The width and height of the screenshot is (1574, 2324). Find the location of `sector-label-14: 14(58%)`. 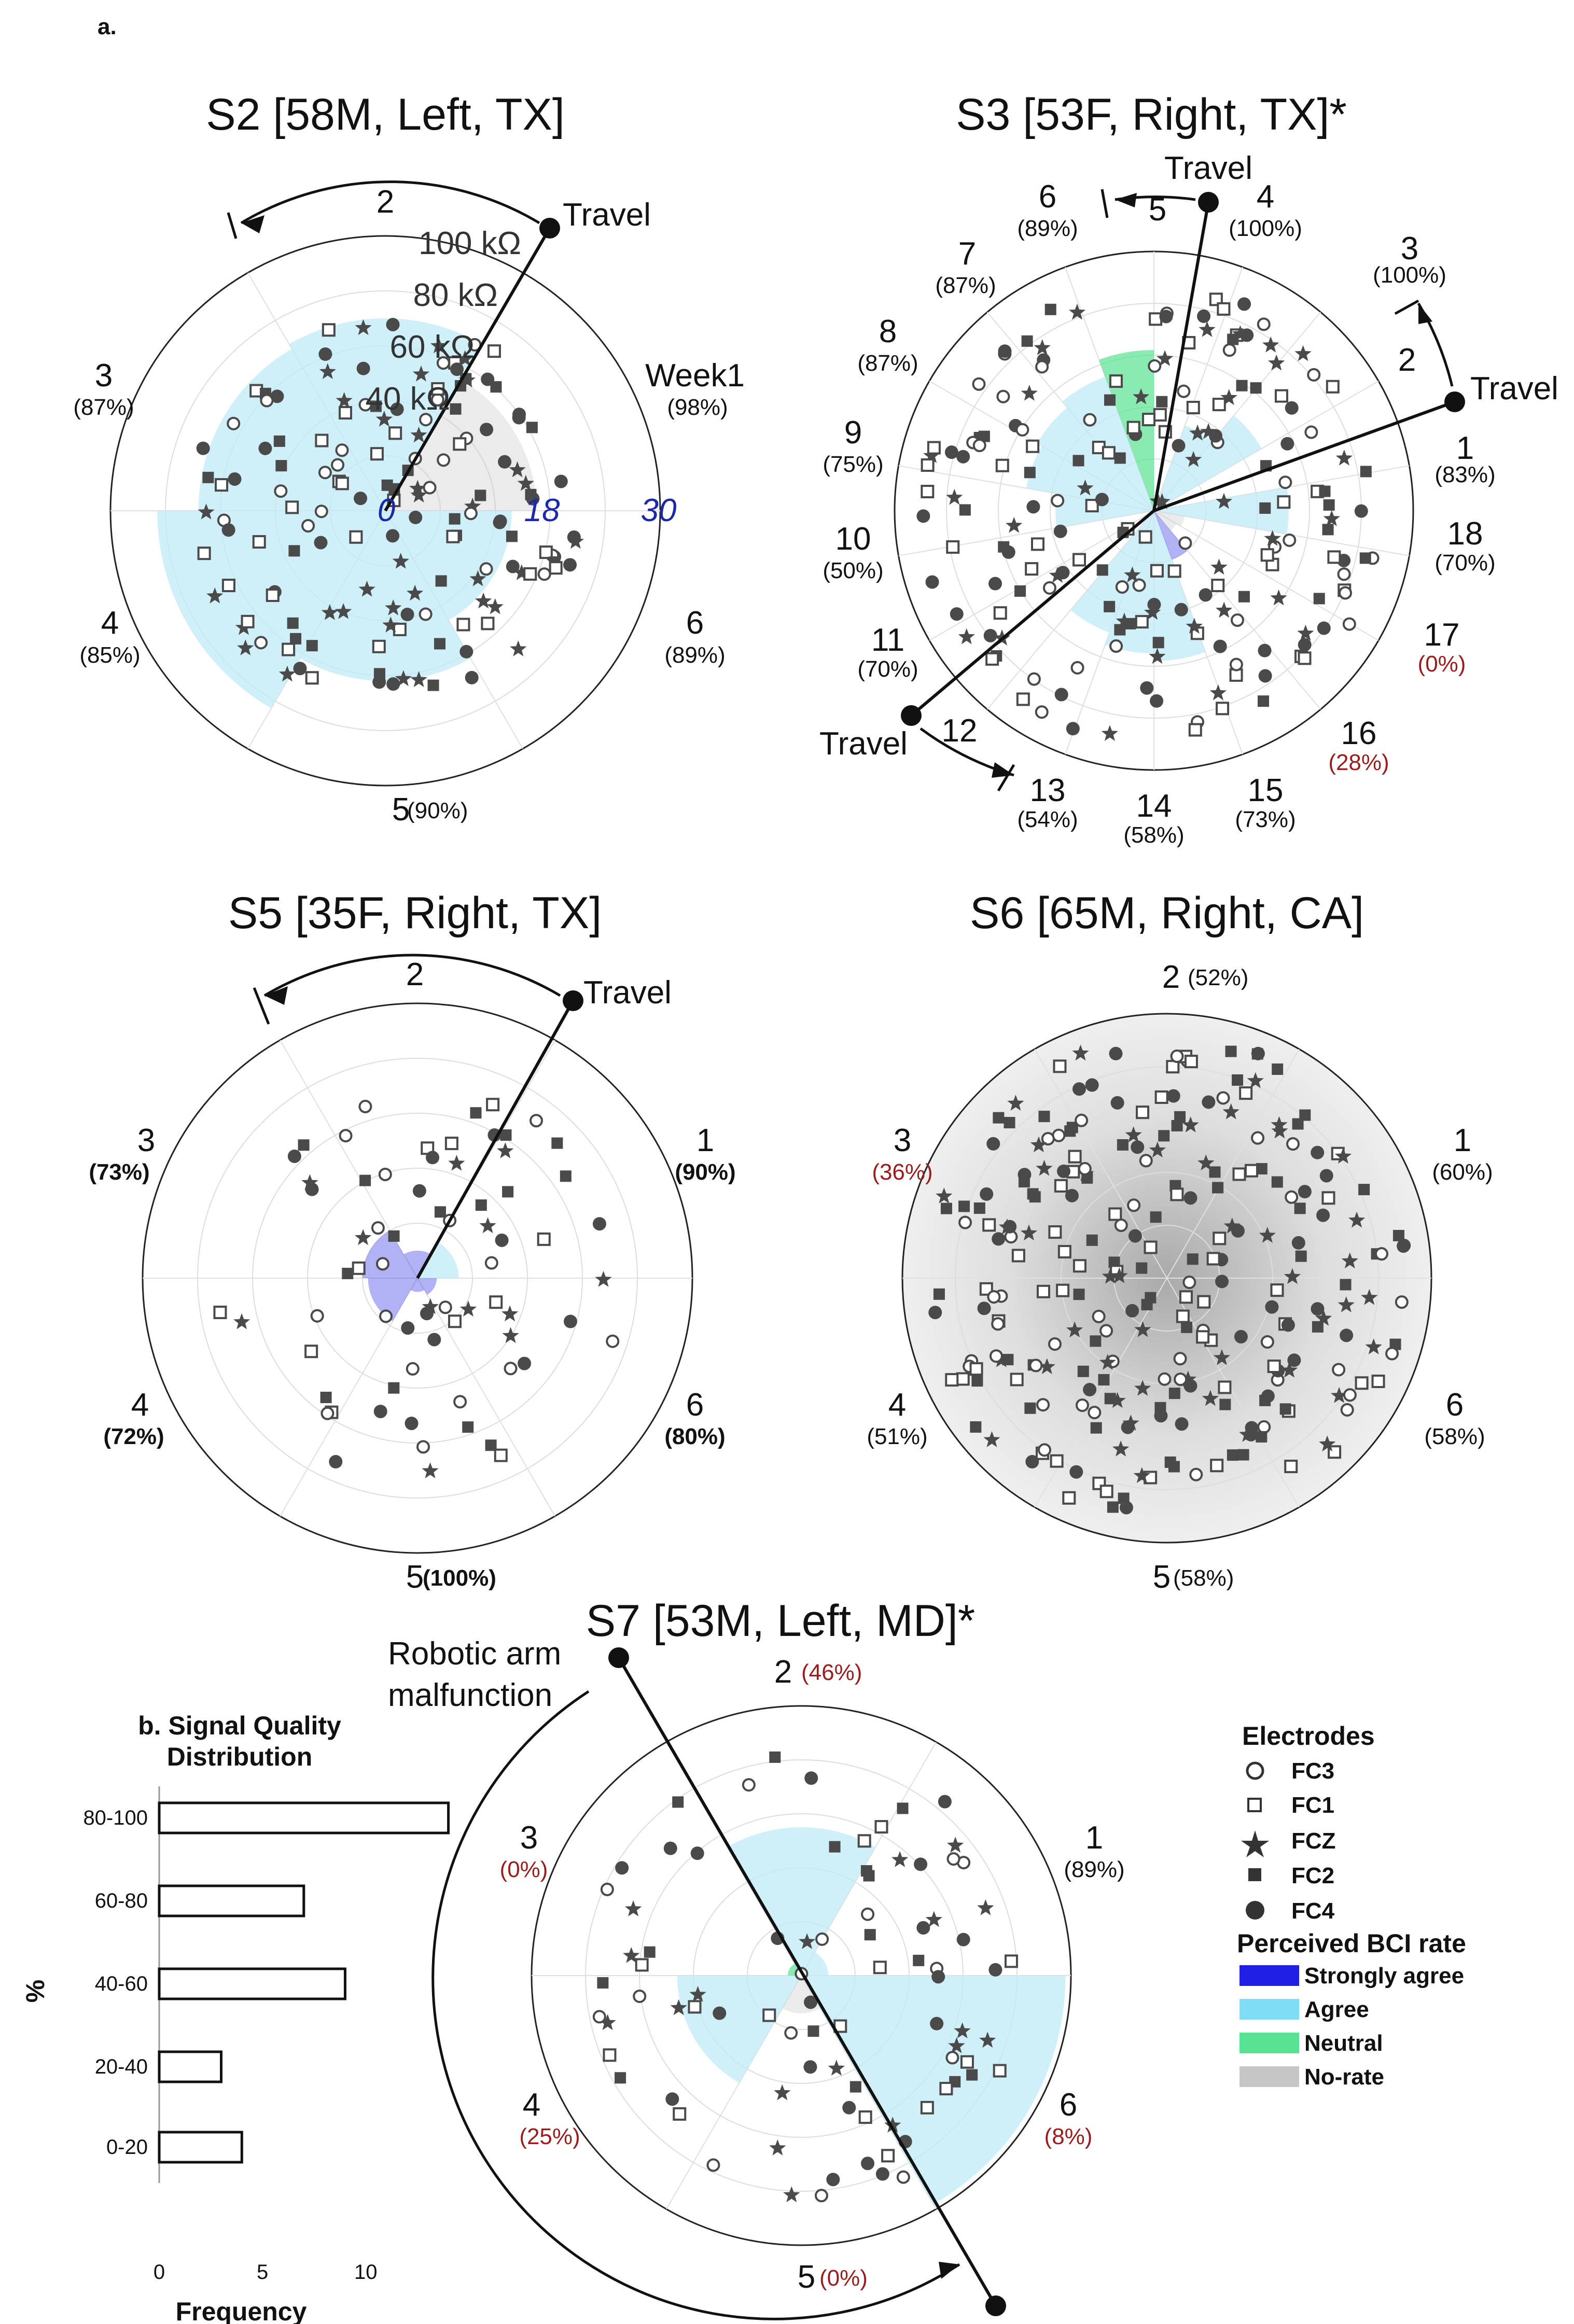

sector-label-14: 14(58%) is located at coordinates (1153, 818).